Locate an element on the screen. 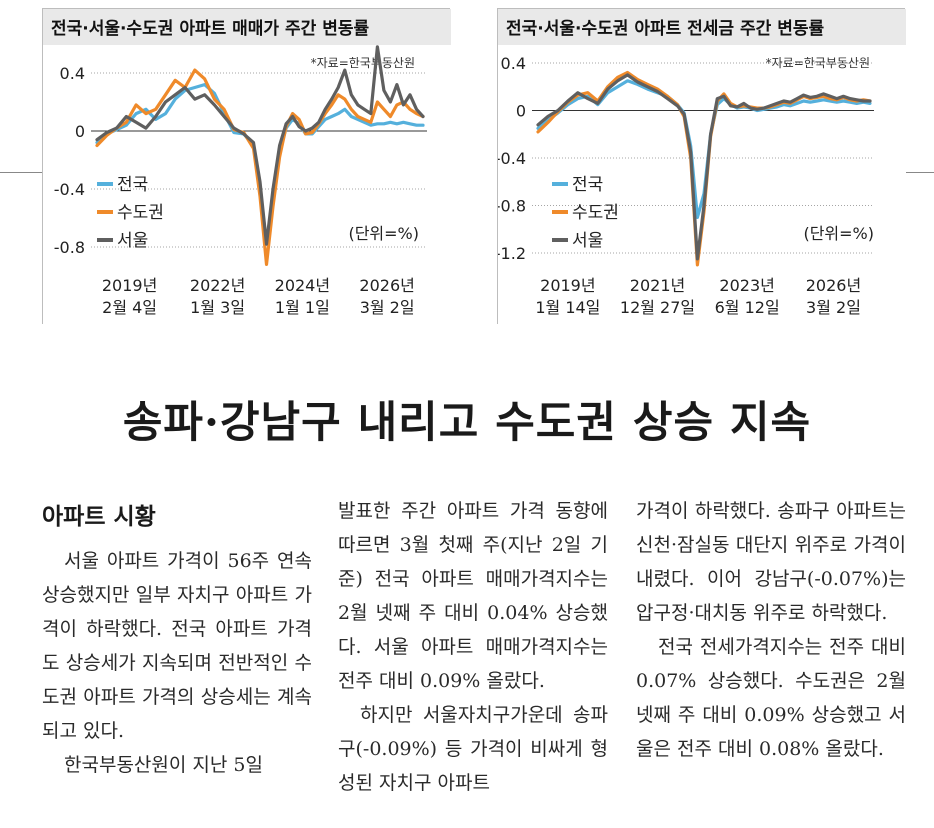  source-label: *자료=한국부동산원 is located at coordinates (363, 63).